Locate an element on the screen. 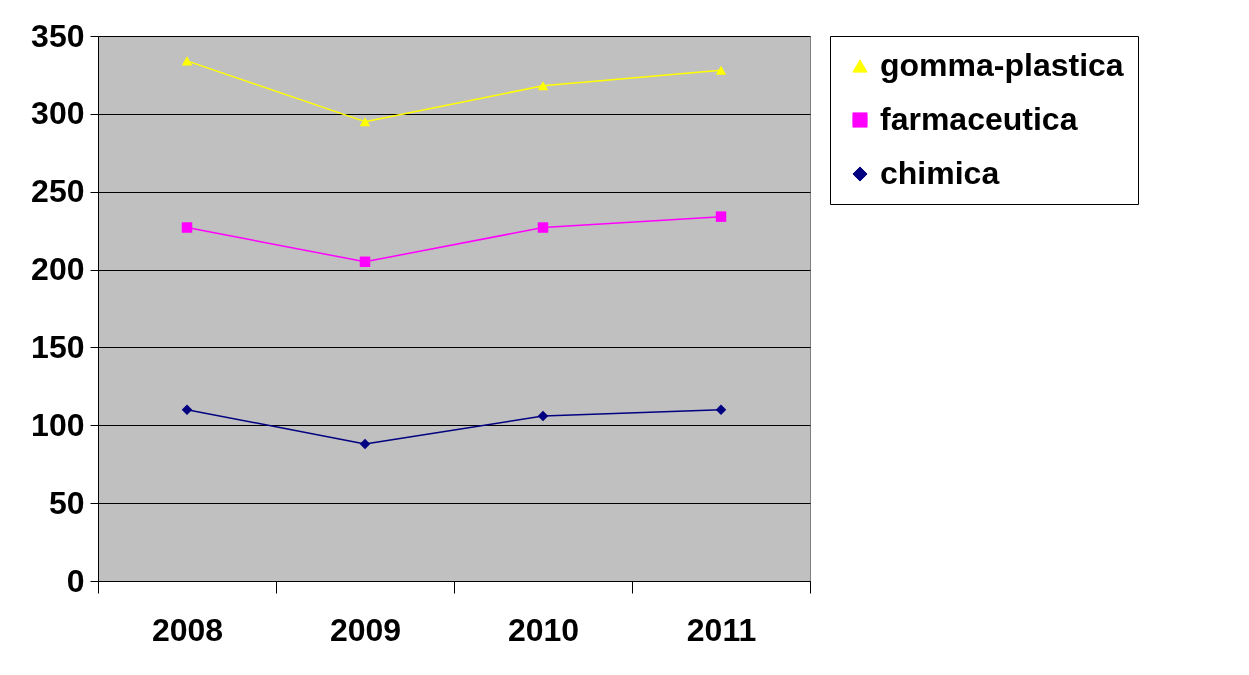 This screenshot has width=1249, height=675. y-tick-label: 350 is located at coordinates (58, 35).